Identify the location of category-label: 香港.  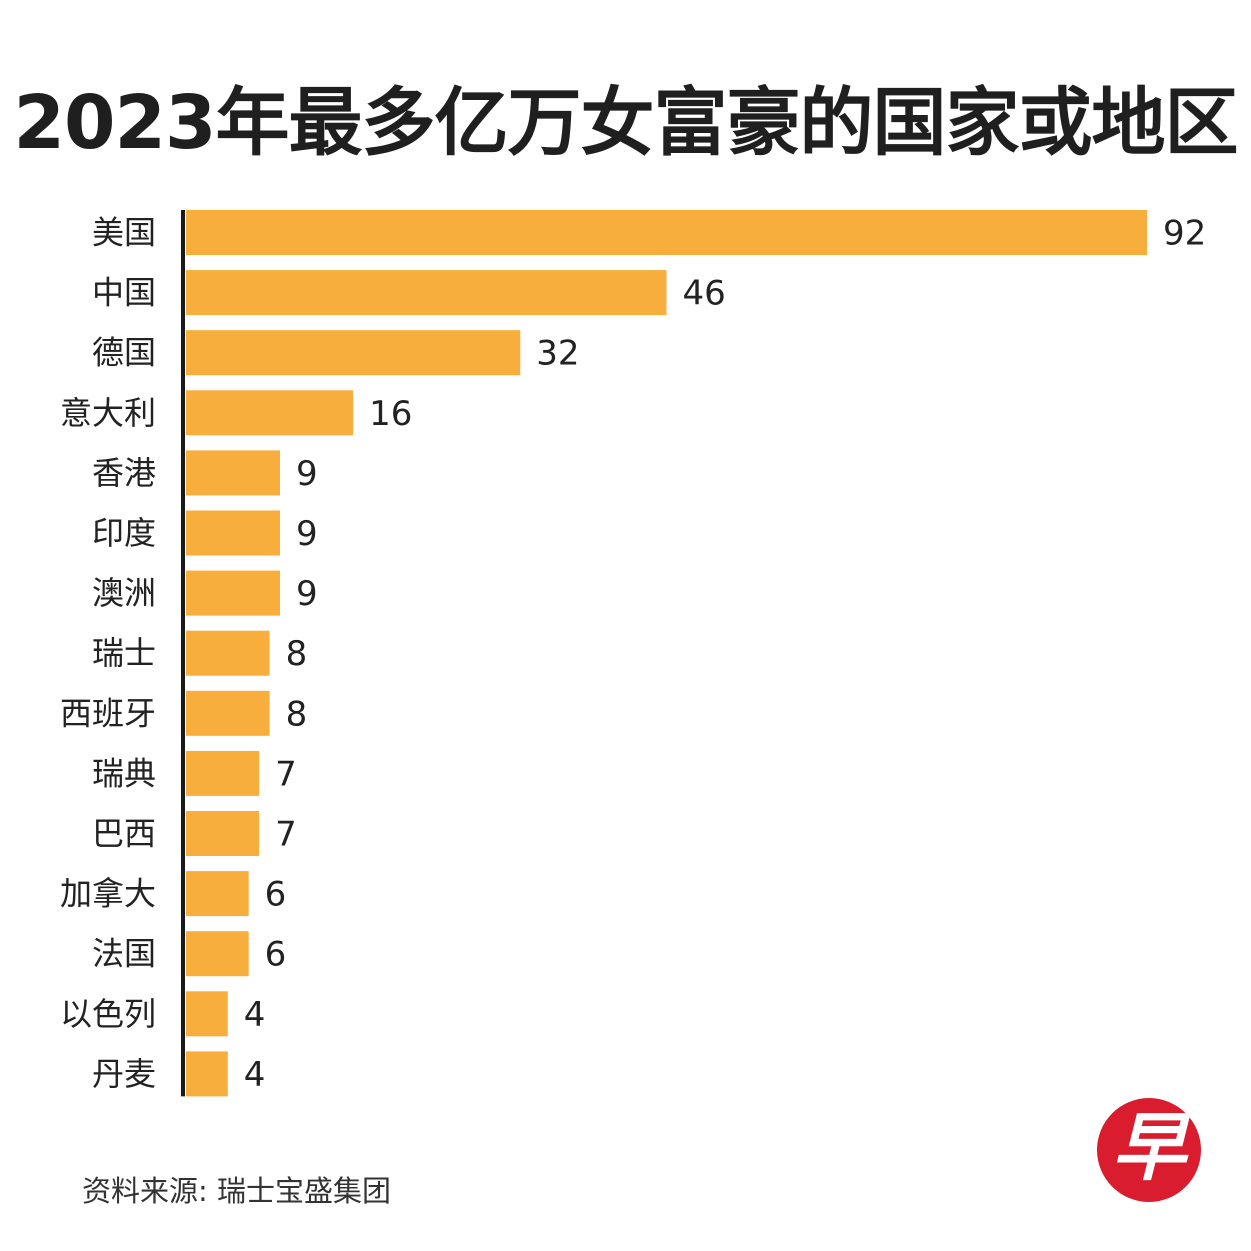
(124, 473).